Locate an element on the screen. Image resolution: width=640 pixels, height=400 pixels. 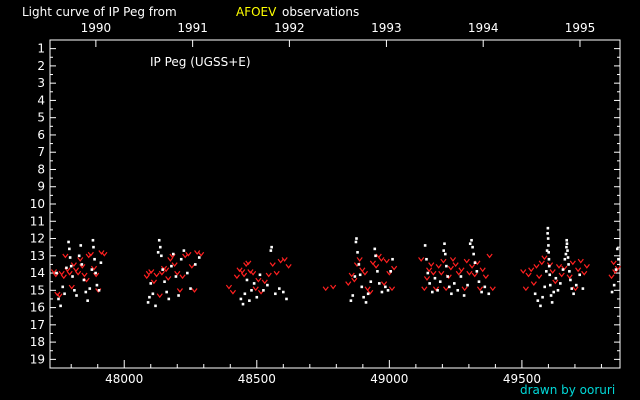
top-year-label: 1994 is located at coordinates (483, 28).